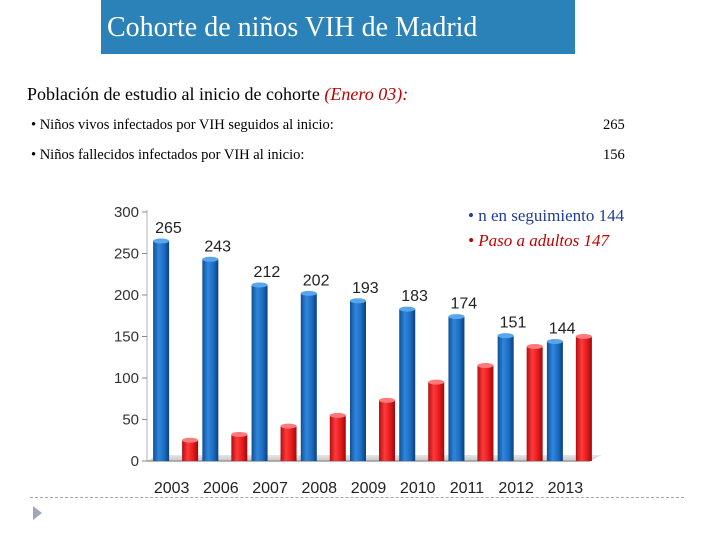  Describe the element at coordinates (614, 125) in the screenshot. I see `stat-value: 265` at that location.